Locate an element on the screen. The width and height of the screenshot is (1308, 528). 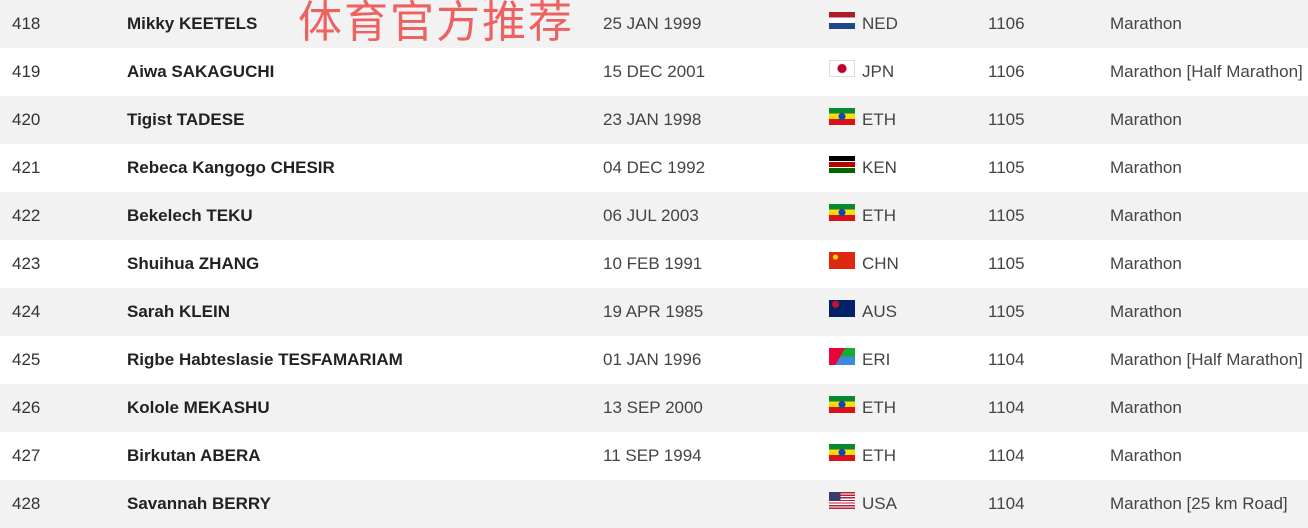
dob-cell: 25 JAN 1999 is located at coordinates (652, 23).